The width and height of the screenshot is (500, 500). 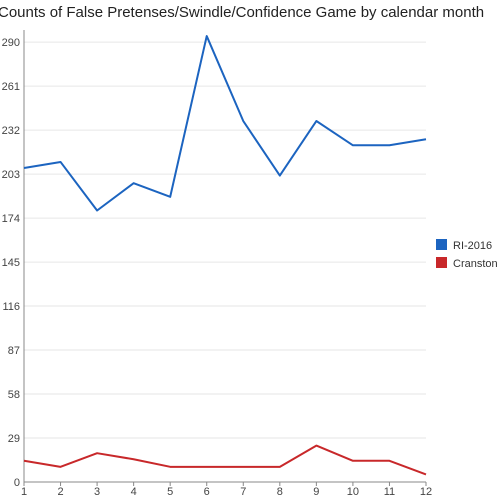 I want to click on x-axis-tick-labels: 1 2 3 4 5 6 7 8 9 10 11 12, so click(x=226, y=492).